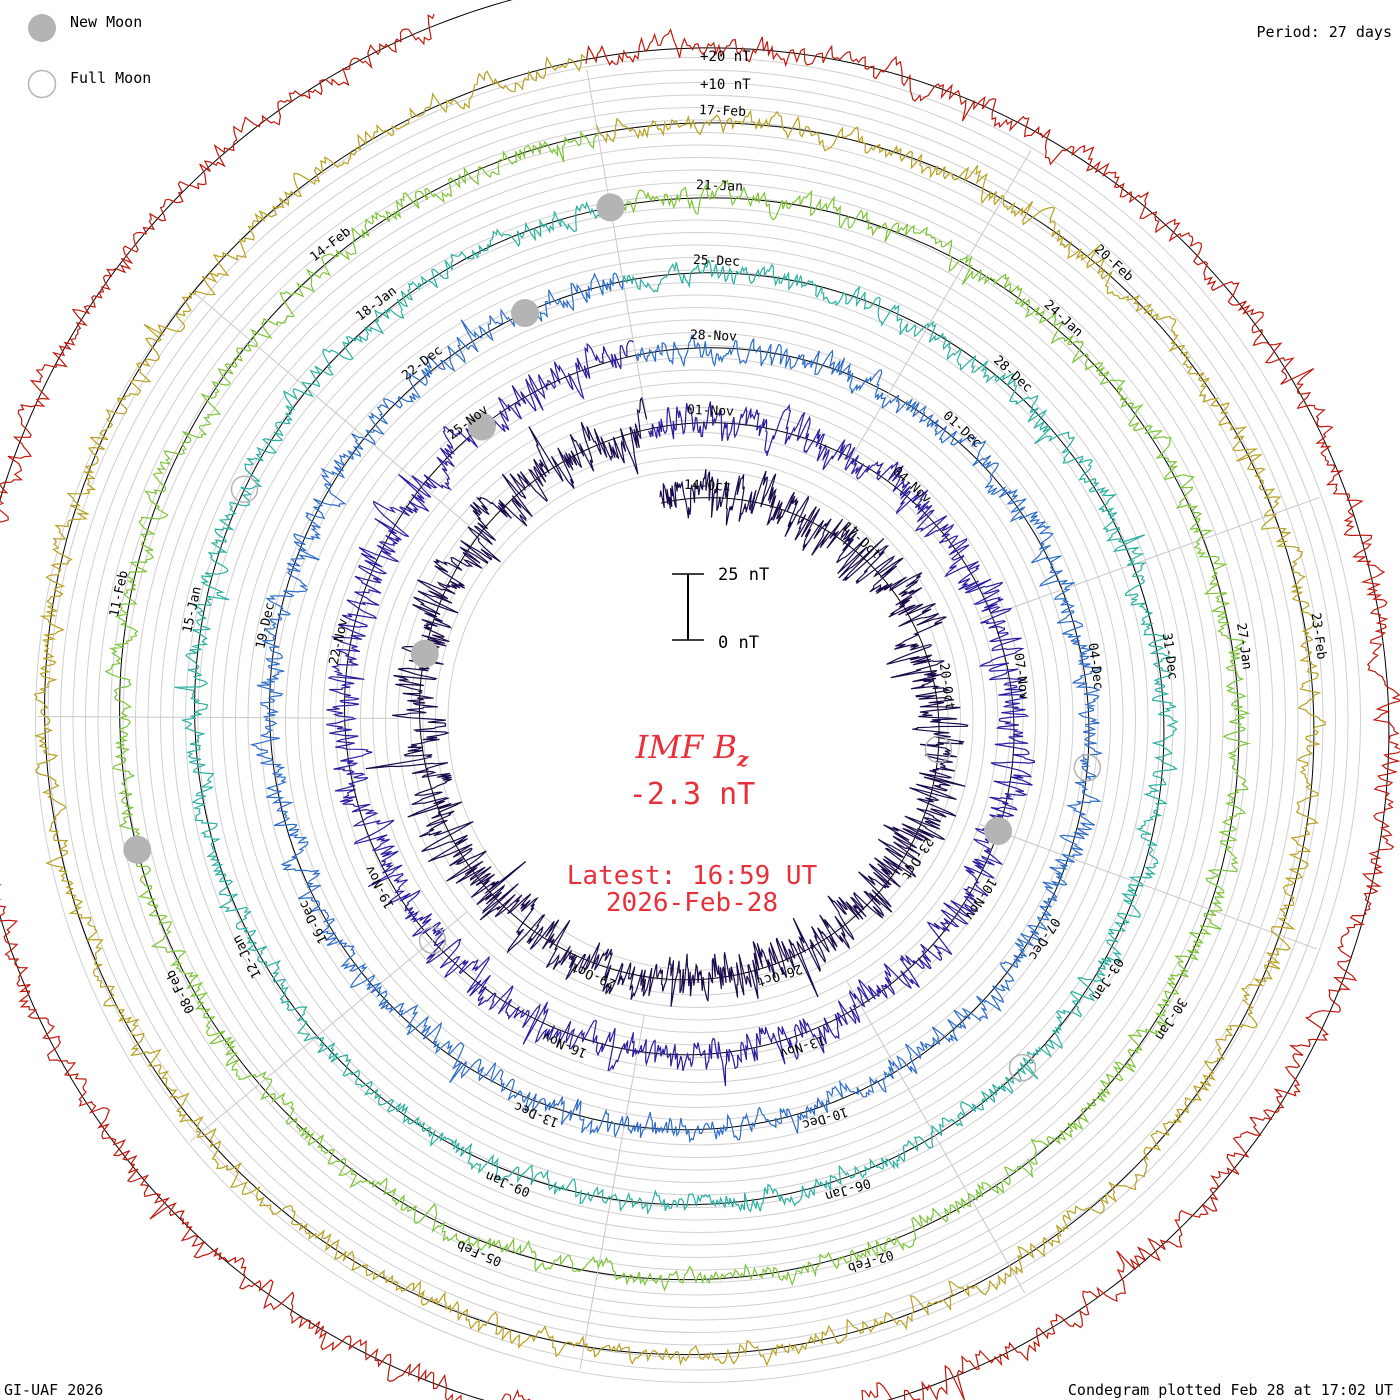 Image resolution: width=1400 pixels, height=1400 pixels. What do you see at coordinates (738, 643) in the screenshot?
I see `scale-bar-bottom-label: 0 nT` at bounding box center [738, 643].